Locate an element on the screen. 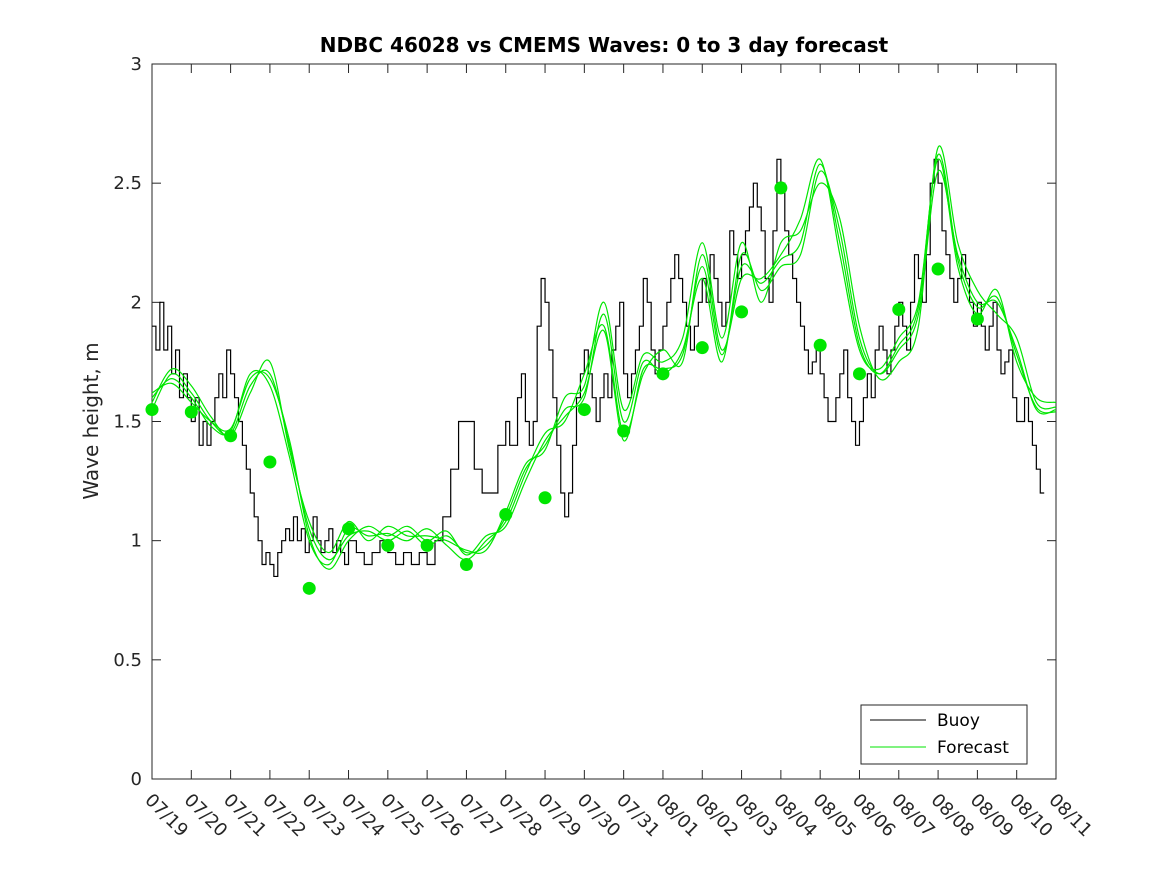 The height and width of the screenshot is (875, 1167). y-tick-label: 2 is located at coordinates (136, 302).